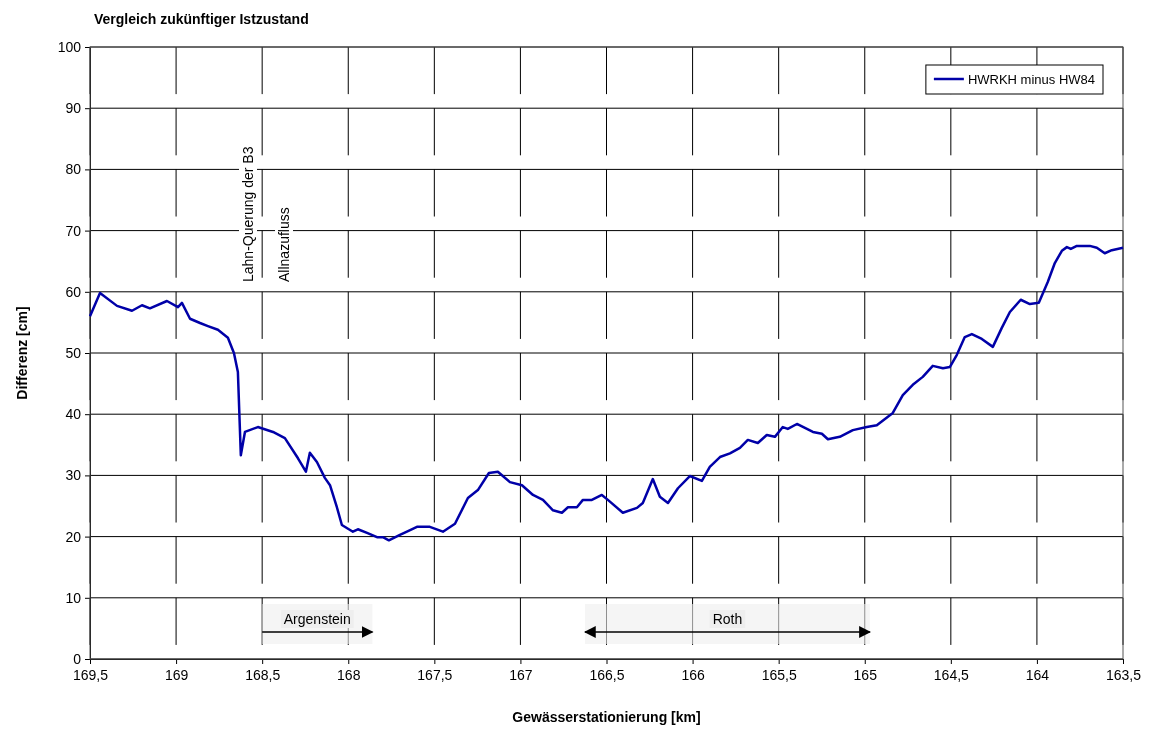 The image size is (1151, 729). What do you see at coordinates (263, 674) in the screenshot?
I see `x-tick-label: 168,5` at bounding box center [263, 674].